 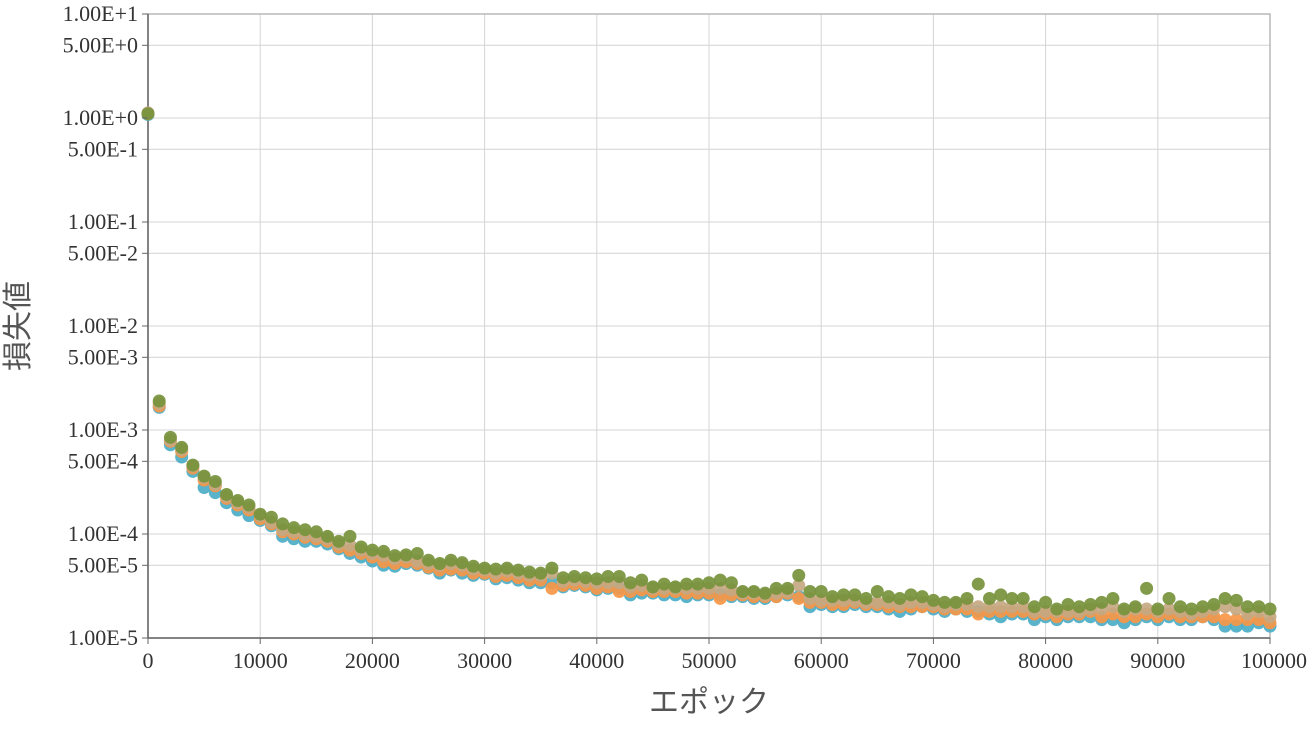 I want to click on y-tick-label: 1.00E+0, so click(x=100, y=117).